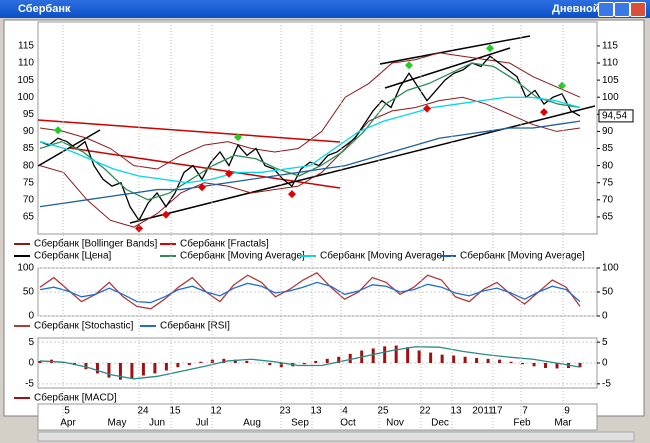  Describe the element at coordinates (96, 244) in the screenshot. I see `legend-label: Сбербанк [Bollinger Bands]` at that location.